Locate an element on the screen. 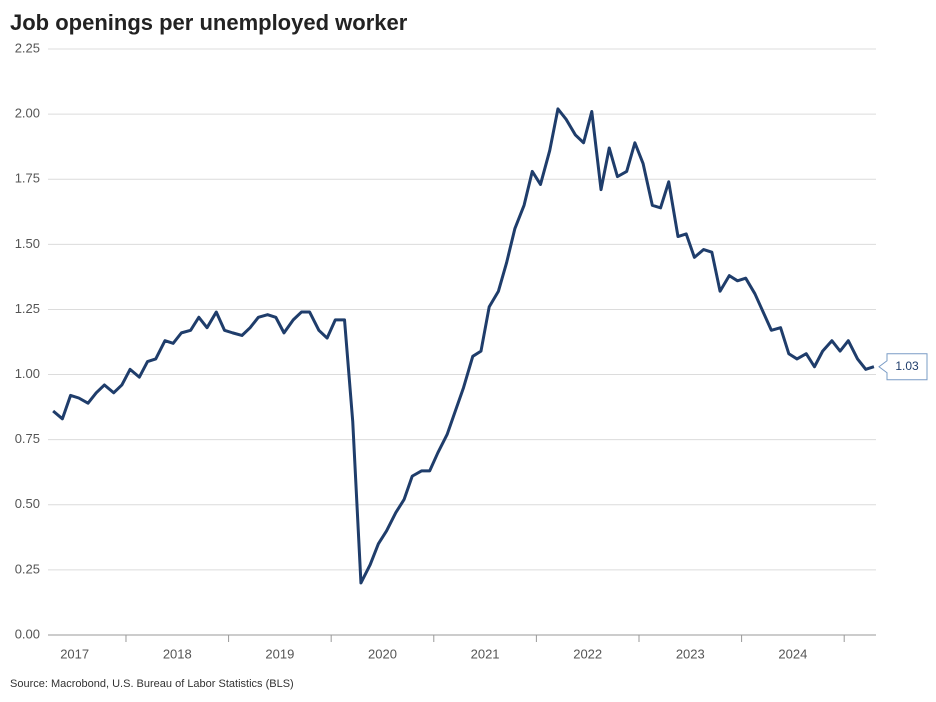 The image size is (936, 702). y-tick-label: 1.25 is located at coordinates (27, 308).